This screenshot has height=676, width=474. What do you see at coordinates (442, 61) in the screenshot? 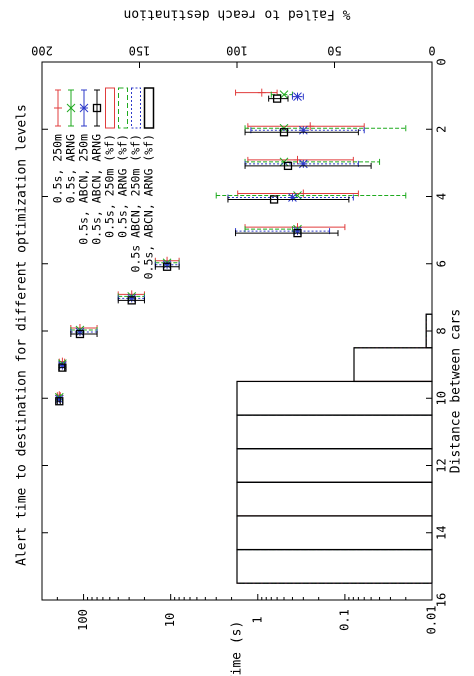
I see `x-tick-label: 0` at bounding box center [442, 61].